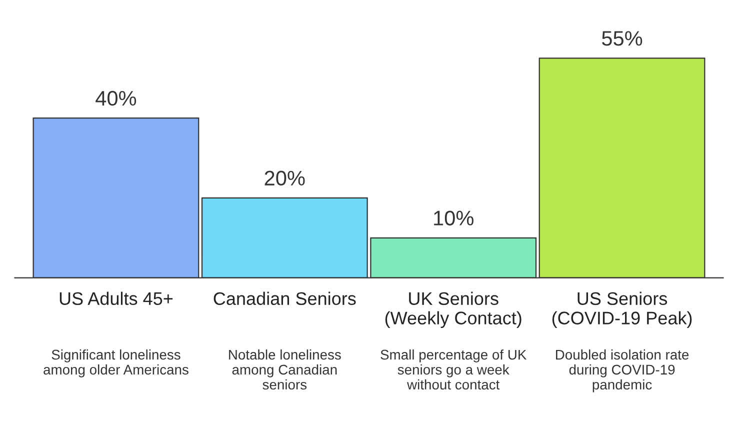 Image resolution: width=738 pixels, height=421 pixels. Describe the element at coordinates (285, 369) in the screenshot. I see `text: Notable loneliness among Canadian seniors` at that location.